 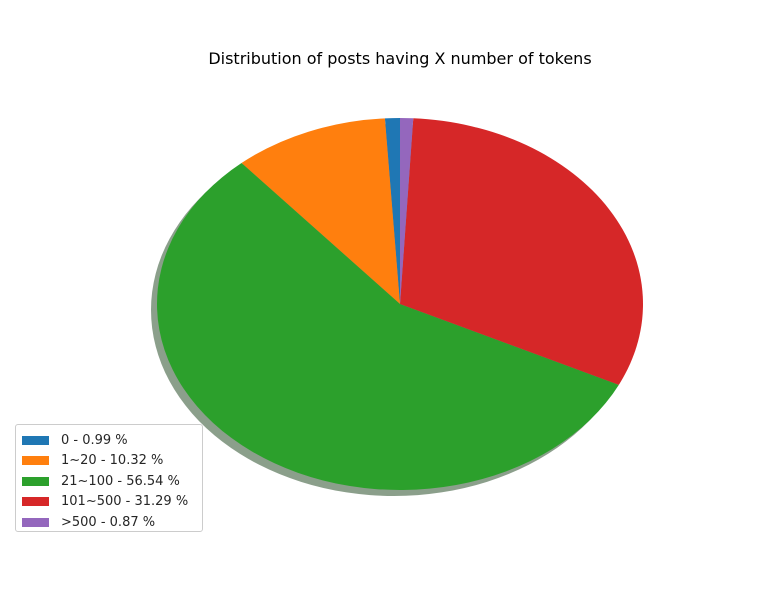 I want to click on legend-item: 1~20 - 10.32 %, so click(x=112, y=461).